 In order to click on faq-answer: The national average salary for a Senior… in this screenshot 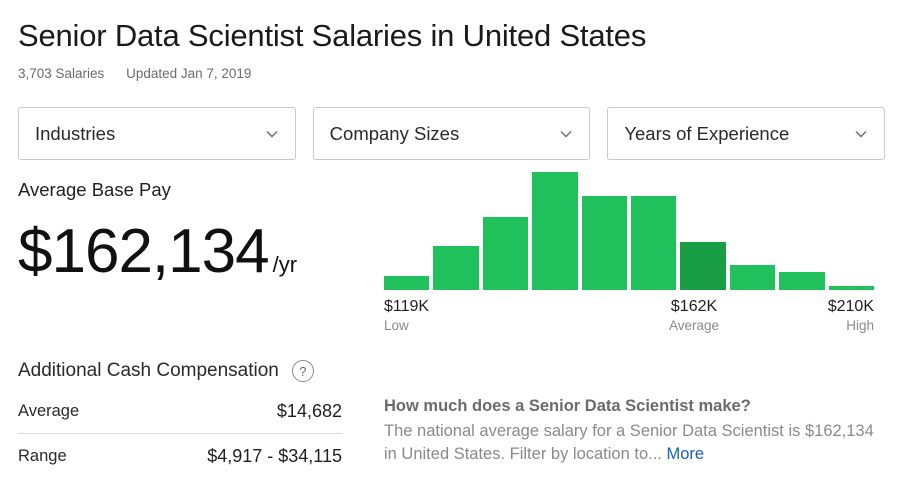, I will do `click(634, 443)`.